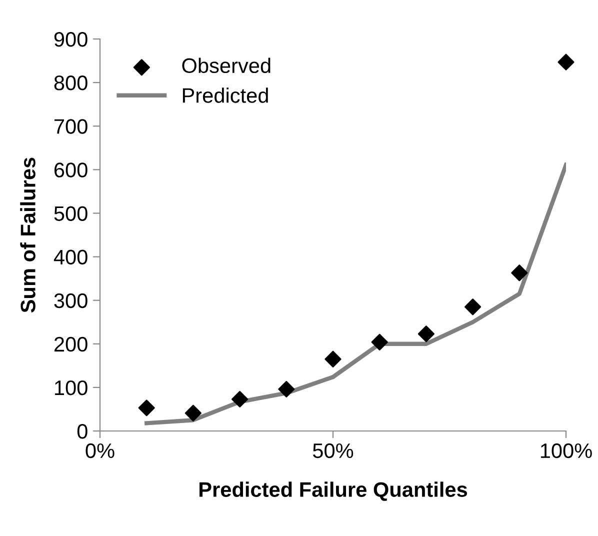 Image resolution: width=598 pixels, height=536 pixels. Describe the element at coordinates (566, 450) in the screenshot. I see `x-tick-label: 100%` at that location.